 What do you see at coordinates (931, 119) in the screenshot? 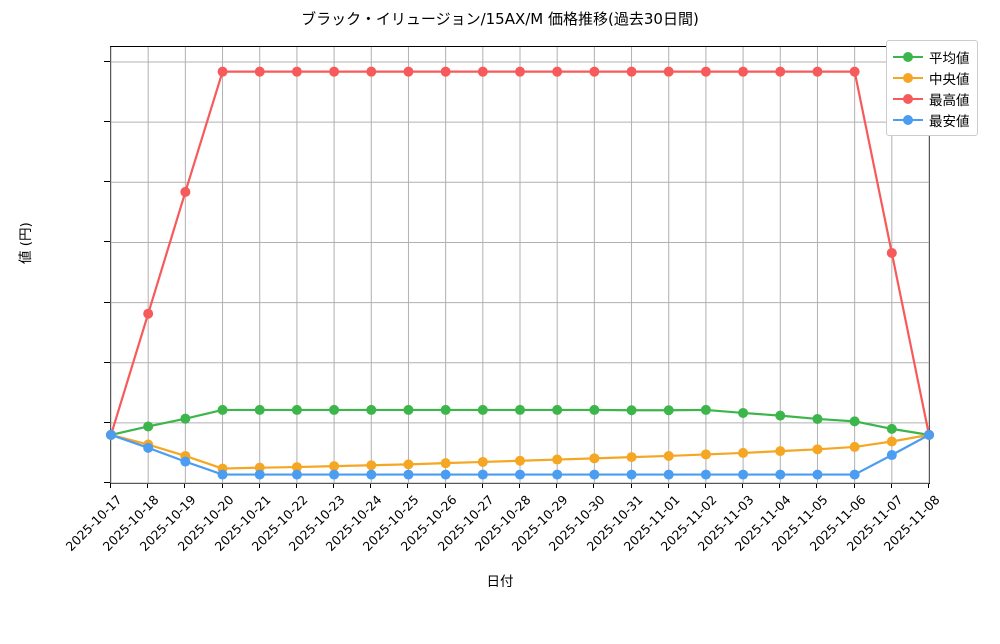
I see `legend-item-3: 最安値` at bounding box center [931, 119].